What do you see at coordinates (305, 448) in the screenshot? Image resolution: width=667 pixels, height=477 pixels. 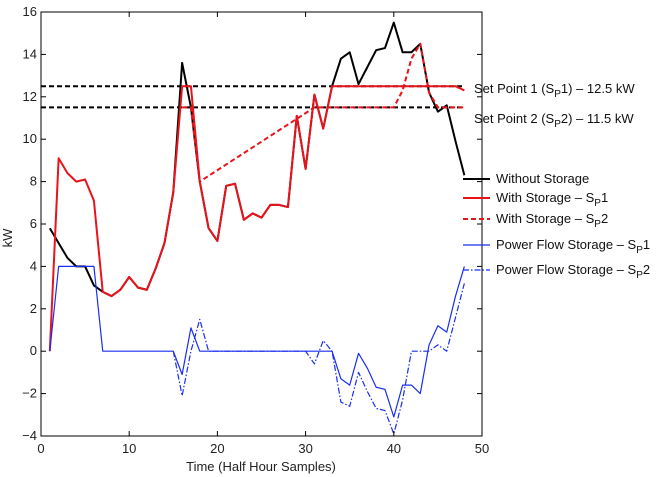 I see `x-tick-label: 30` at bounding box center [305, 448].